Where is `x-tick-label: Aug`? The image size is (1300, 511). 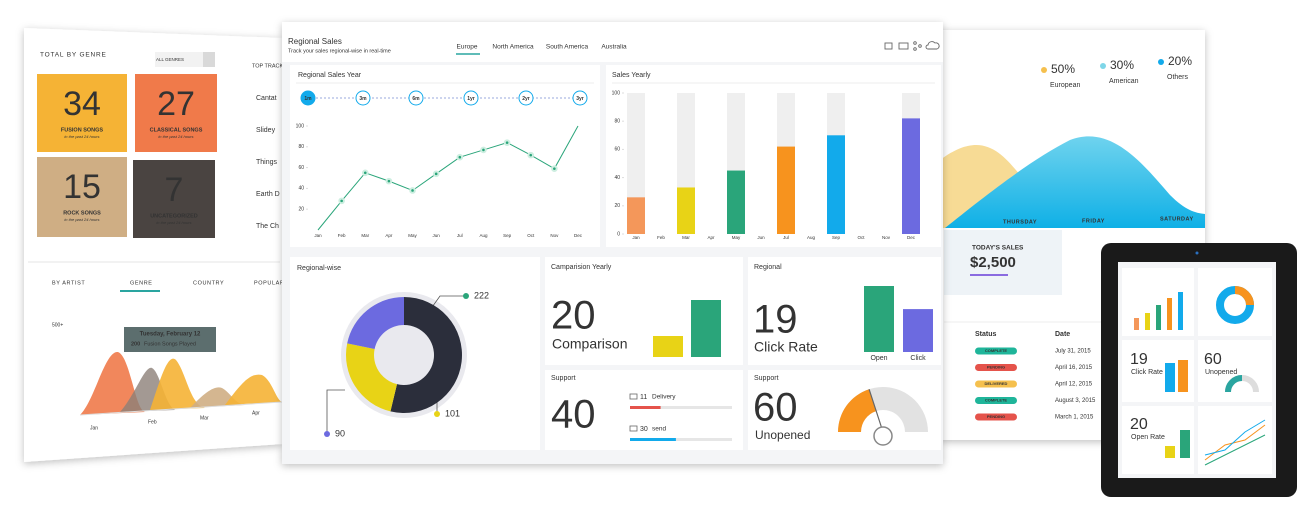 x-tick-label: Aug is located at coordinates (811, 237).